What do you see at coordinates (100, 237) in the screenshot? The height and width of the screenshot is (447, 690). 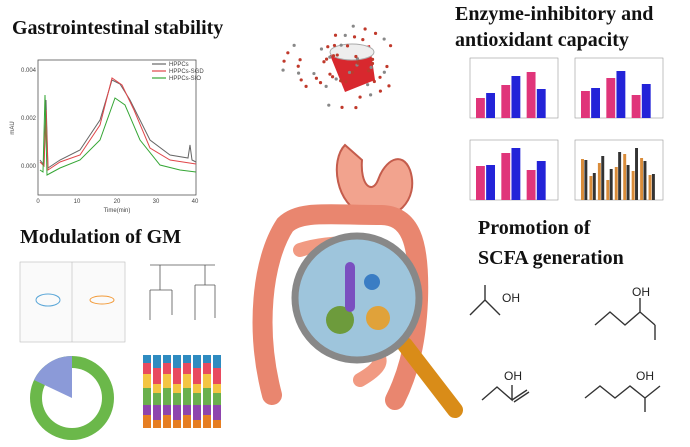 I see `panel-title: Modulation of GM` at bounding box center [100, 237].